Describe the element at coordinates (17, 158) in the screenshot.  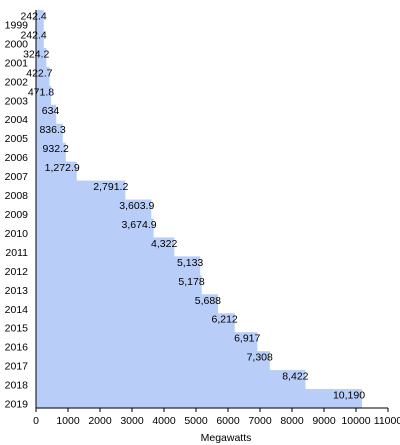
I see `category-label-2006: 2006` at that location.